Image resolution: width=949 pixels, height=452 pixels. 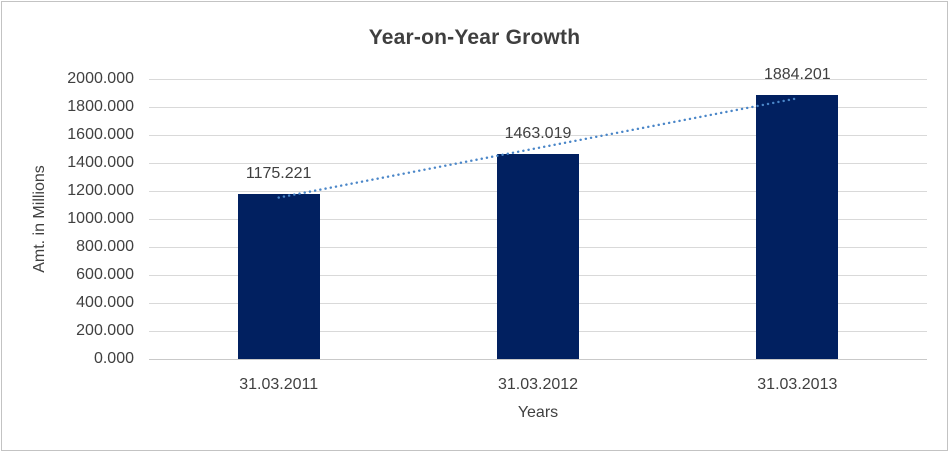 I want to click on bar-31.03.2012, so click(x=538, y=256).